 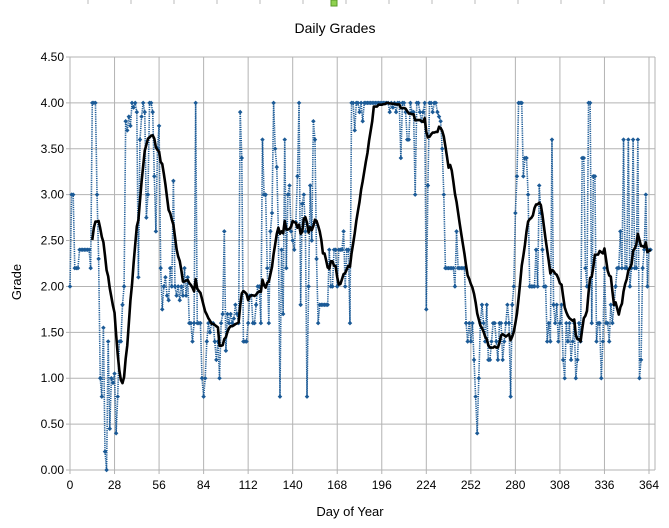 I want to click on x-tick-label: 28, so click(x=115, y=485).